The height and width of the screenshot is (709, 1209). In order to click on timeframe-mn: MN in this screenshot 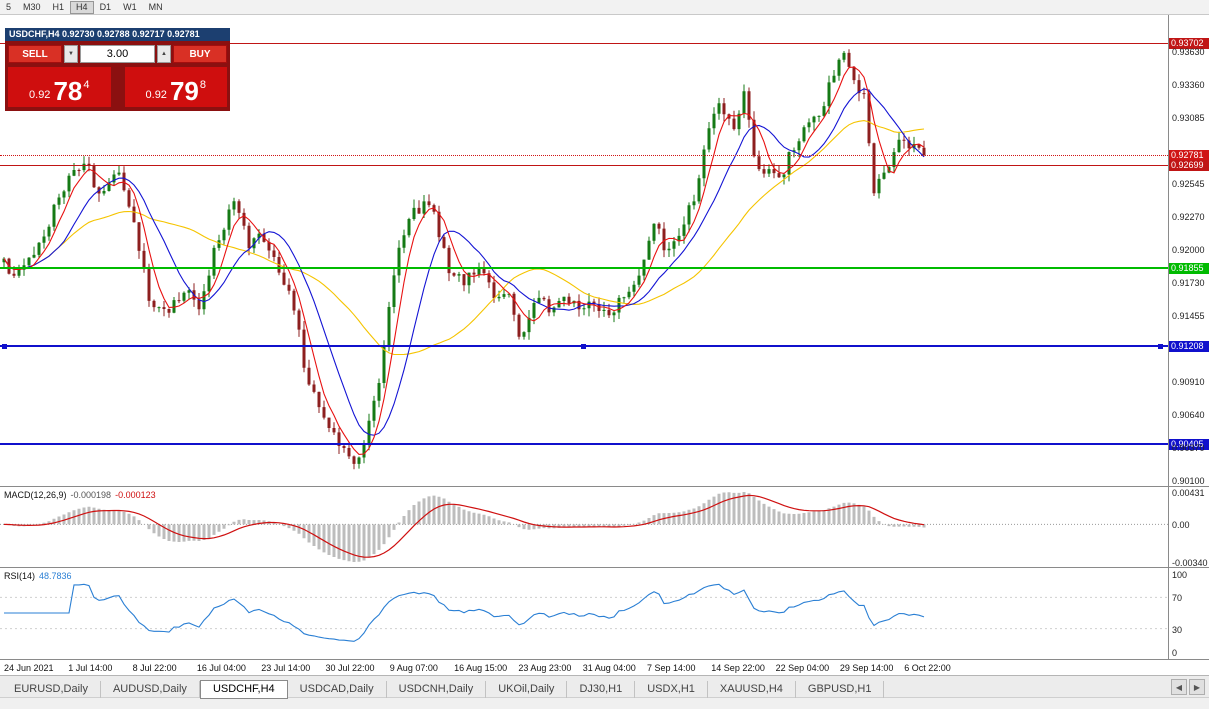, I will do `click(156, 7)`.